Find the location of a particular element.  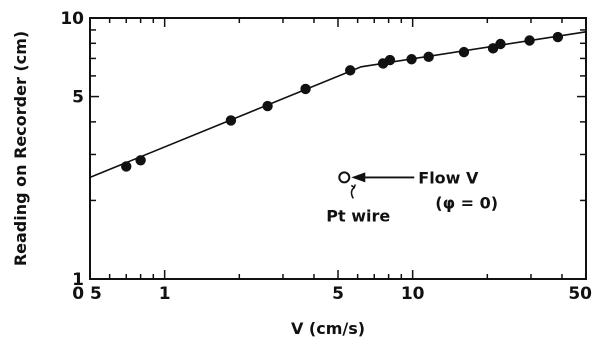

x-tick-label: 0 5 is located at coordinates (87, 294).